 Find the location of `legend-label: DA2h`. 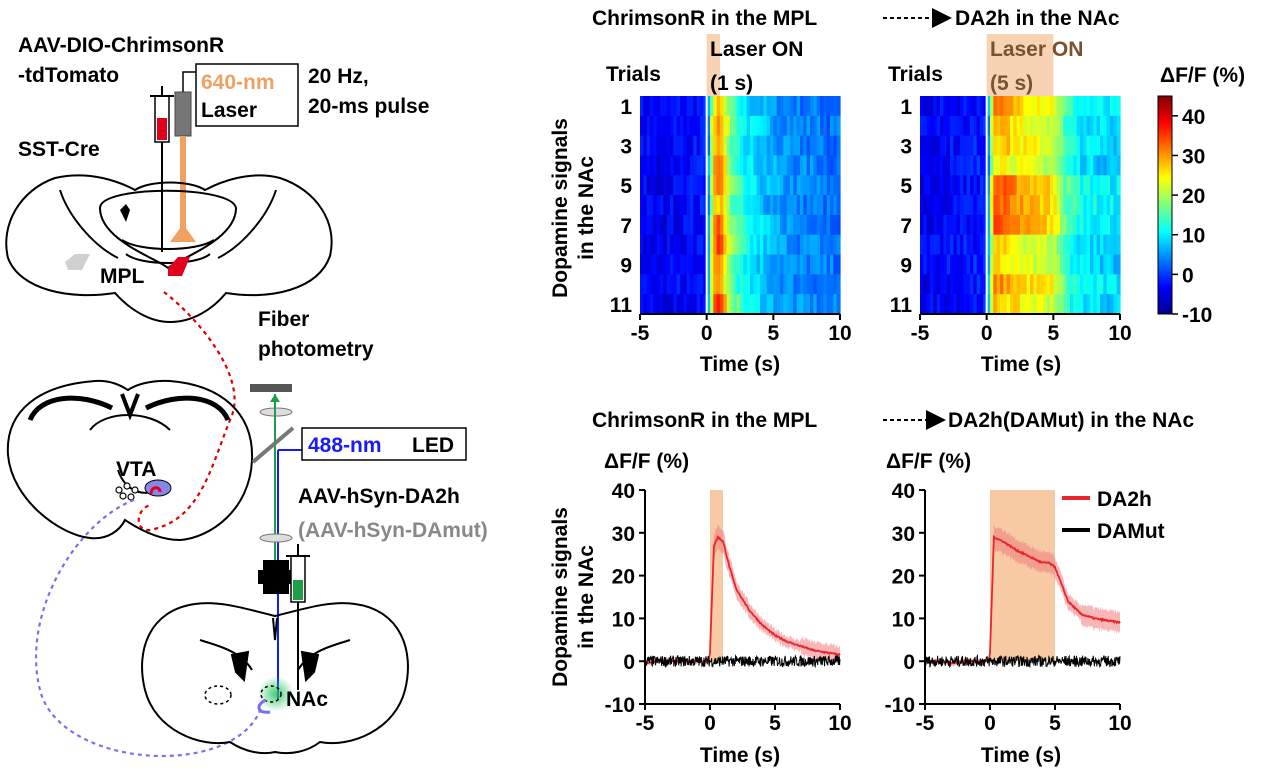

legend-label: DA2h is located at coordinates (1124, 499).